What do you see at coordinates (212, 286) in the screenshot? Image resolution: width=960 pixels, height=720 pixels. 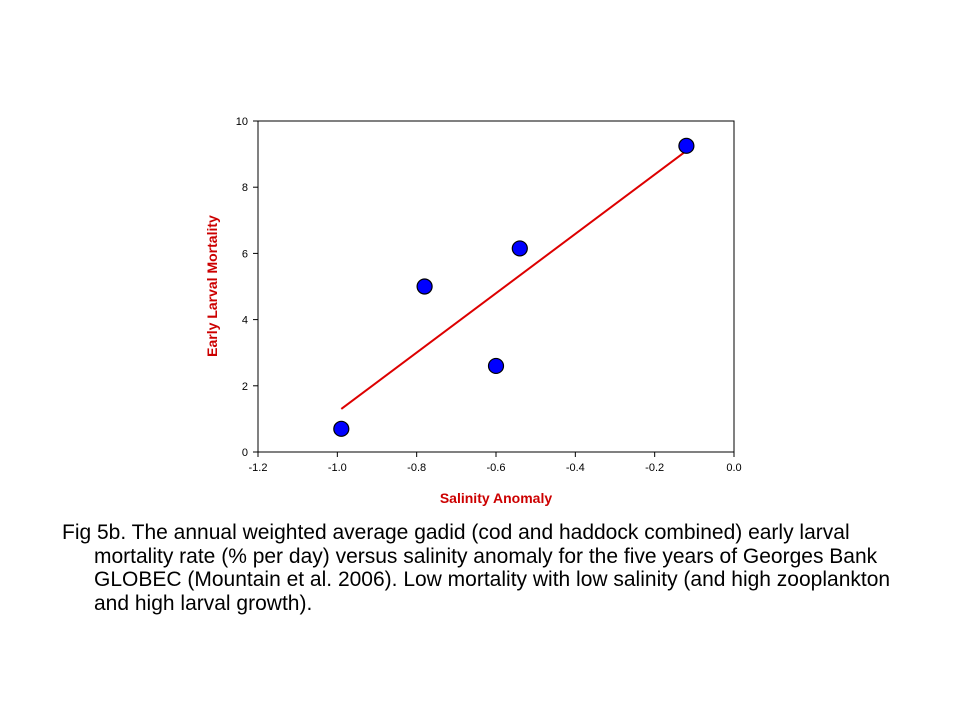 I see `y-axis-title: Early Larval Mortality` at bounding box center [212, 286].